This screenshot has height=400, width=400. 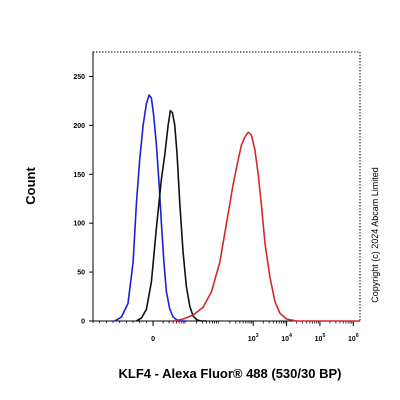 I want to click on y-tick-label: 50, so click(x=81, y=273).